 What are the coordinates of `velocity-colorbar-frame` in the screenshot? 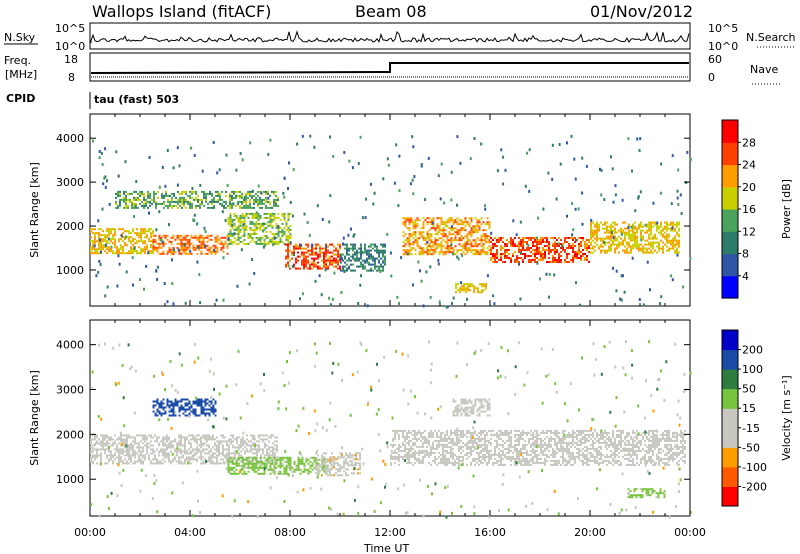 It's located at (730, 418).